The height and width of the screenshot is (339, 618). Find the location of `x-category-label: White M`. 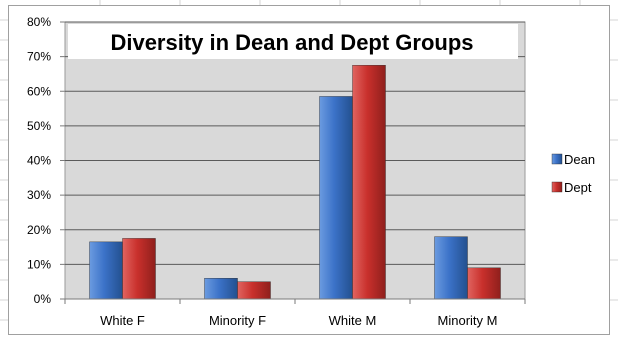

x-category-label: White M is located at coordinates (353, 320).